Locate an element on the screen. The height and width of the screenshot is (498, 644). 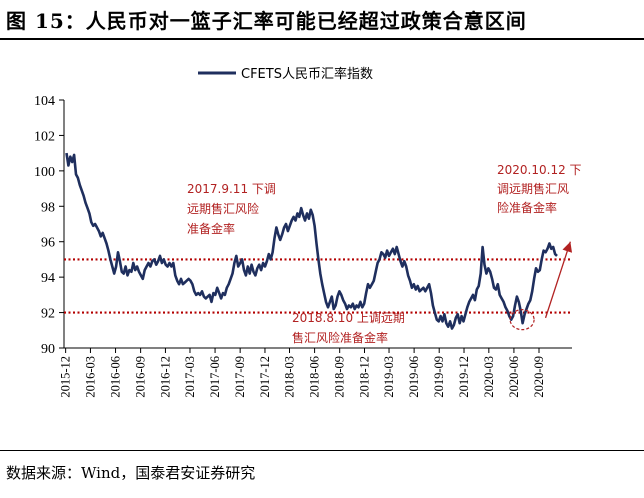
annotation-text: 2017.9.11 下调 is located at coordinates (231, 189).